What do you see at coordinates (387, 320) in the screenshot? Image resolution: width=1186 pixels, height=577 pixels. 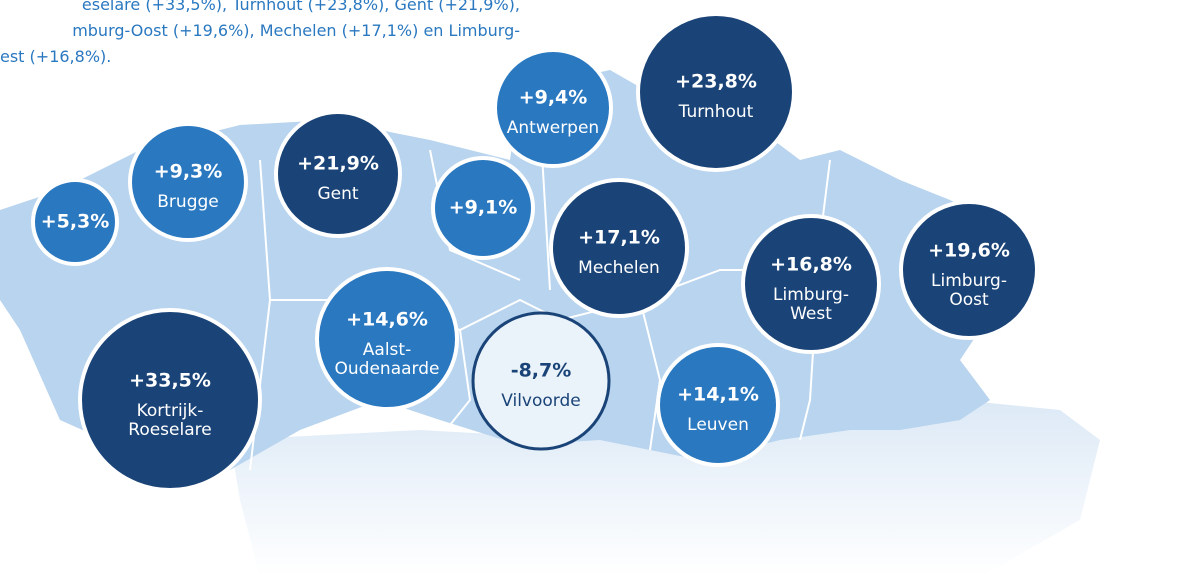 I see `region-value: +14,6%` at bounding box center [387, 320].